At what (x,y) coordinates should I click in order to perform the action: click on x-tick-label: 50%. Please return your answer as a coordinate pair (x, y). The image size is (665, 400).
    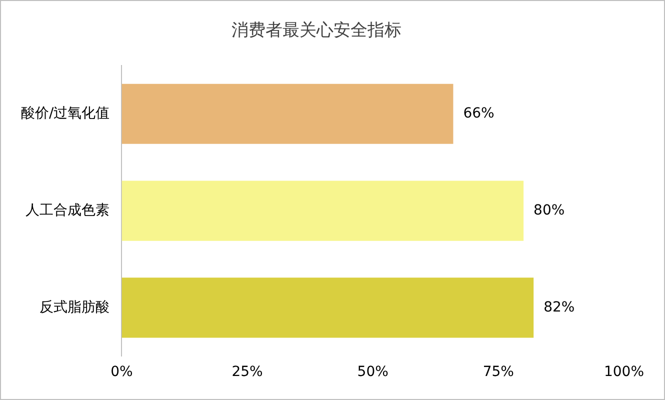
    Looking at the image, I should click on (372, 372).